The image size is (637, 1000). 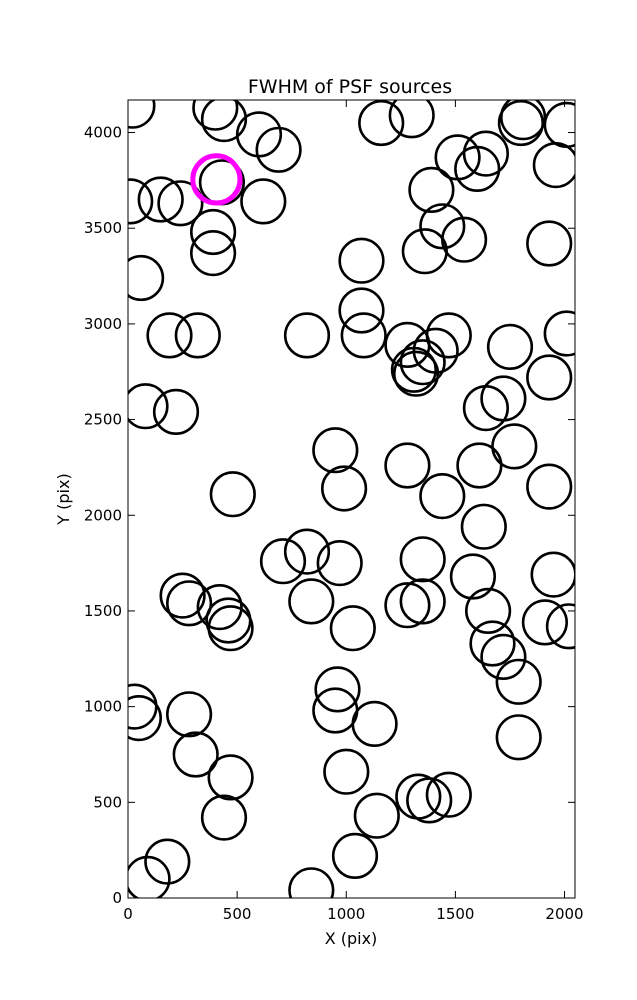 I want to click on y-tick-label: 1000, so click(x=103, y=707).